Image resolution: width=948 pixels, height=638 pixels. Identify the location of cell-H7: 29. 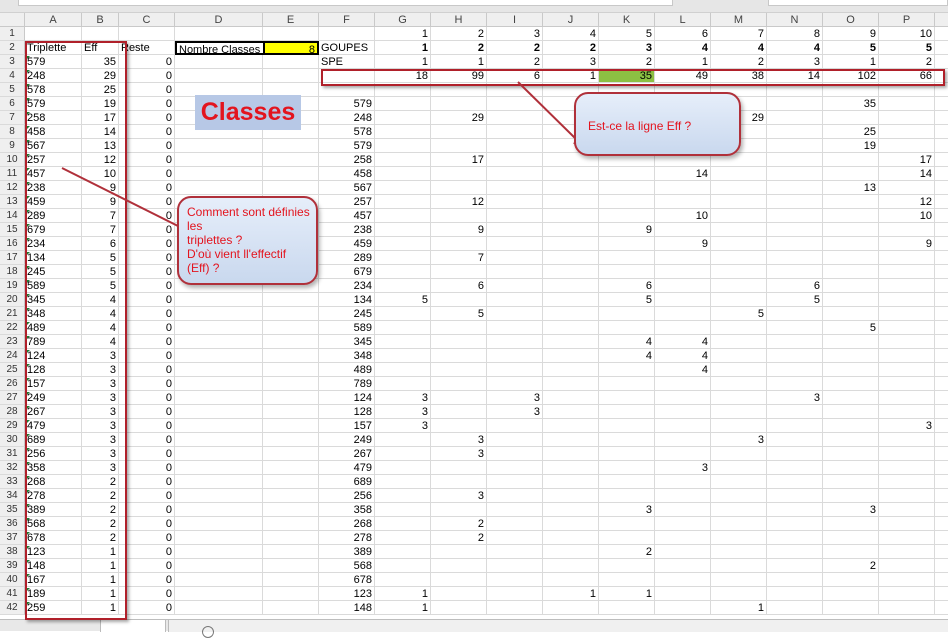
(459, 118).